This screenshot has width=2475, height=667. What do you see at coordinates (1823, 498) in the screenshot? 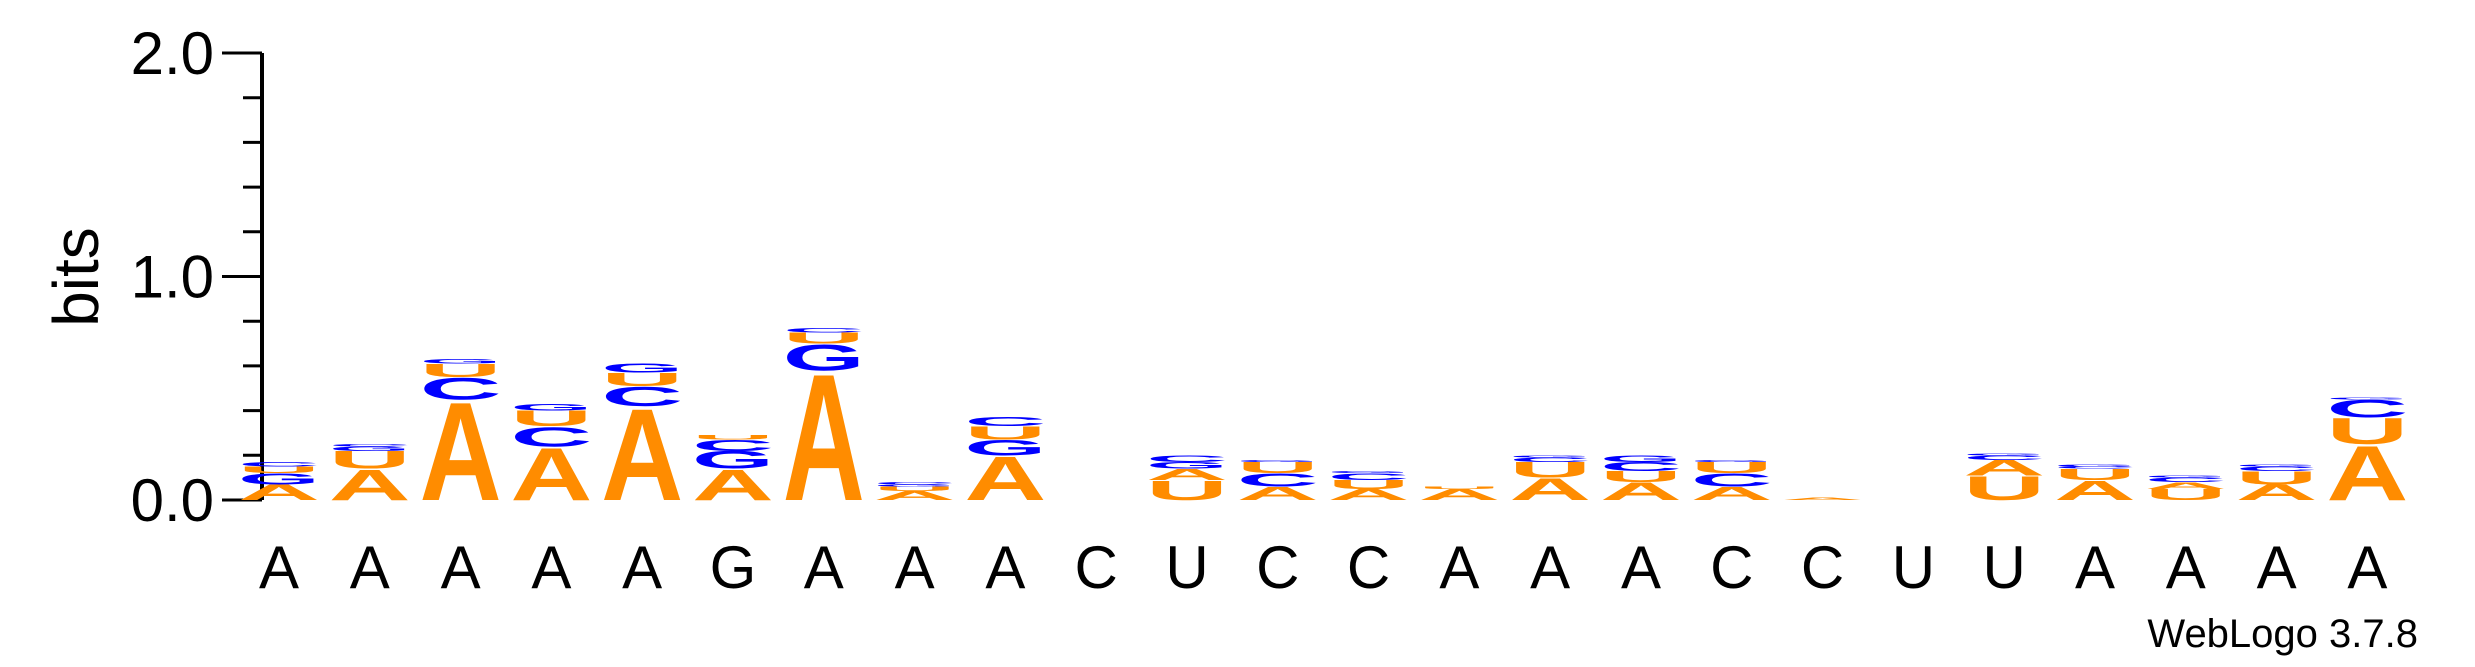
I see `letter-stack: A` at bounding box center [1823, 498].